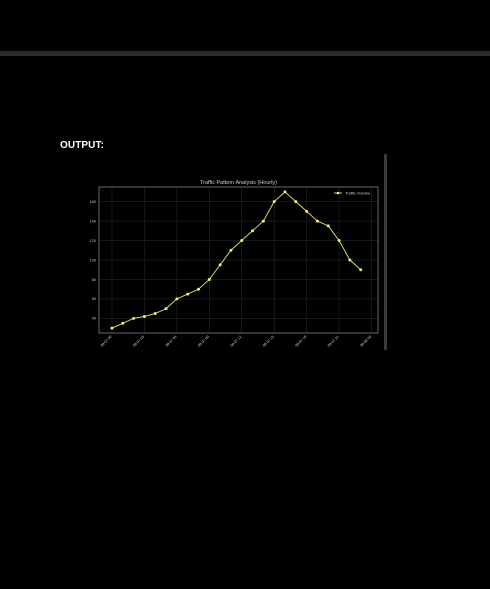 The width and height of the screenshot is (490, 589). I want to click on y-tick-label: 40, so click(94, 319).